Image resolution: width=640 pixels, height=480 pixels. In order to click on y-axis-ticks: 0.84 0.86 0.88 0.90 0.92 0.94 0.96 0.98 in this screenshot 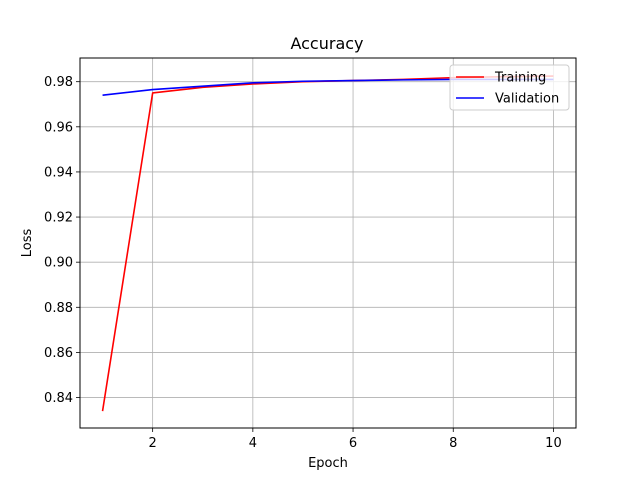, I will do `click(62, 240)`.